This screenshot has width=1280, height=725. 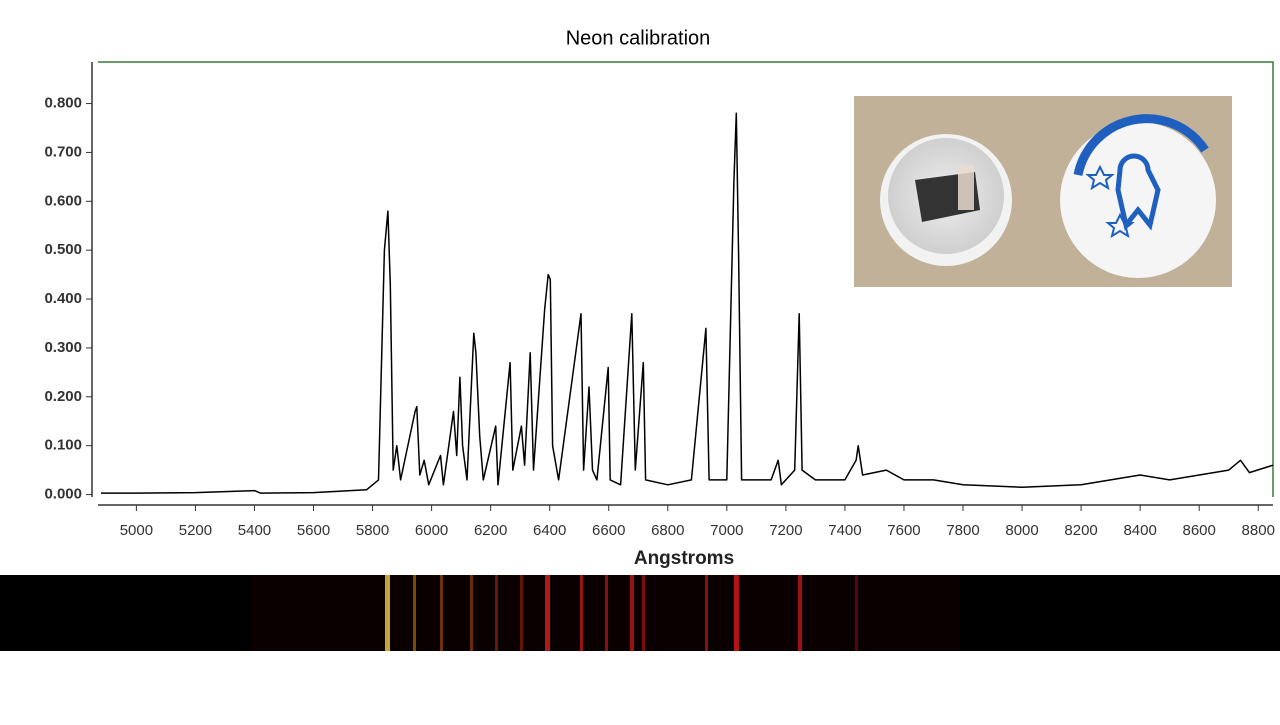 I want to click on y-tick-label: 0.200, so click(x=63, y=396).